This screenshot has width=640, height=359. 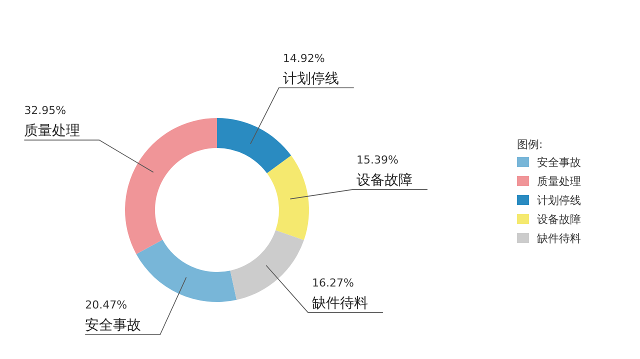 I want to click on legend-label: 设备故障, so click(x=559, y=219).